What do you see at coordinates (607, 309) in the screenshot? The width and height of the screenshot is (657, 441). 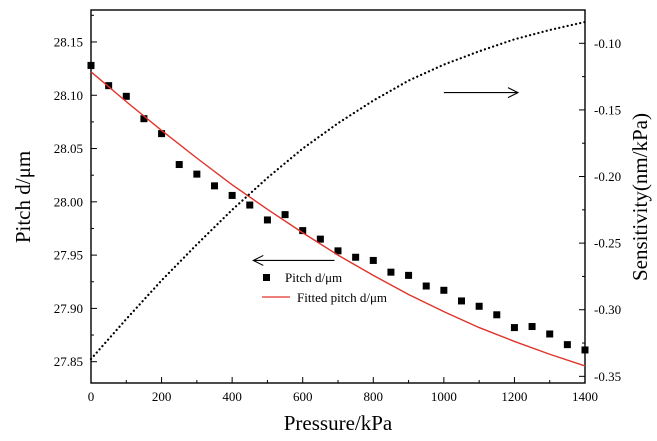 I see `right-y-tick-label: -0.30` at bounding box center [607, 309].